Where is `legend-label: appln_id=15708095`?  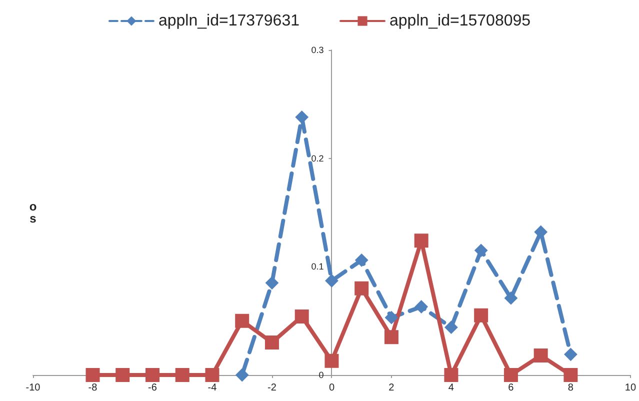 legend-label: appln_id=15708095 is located at coordinates (460, 21).